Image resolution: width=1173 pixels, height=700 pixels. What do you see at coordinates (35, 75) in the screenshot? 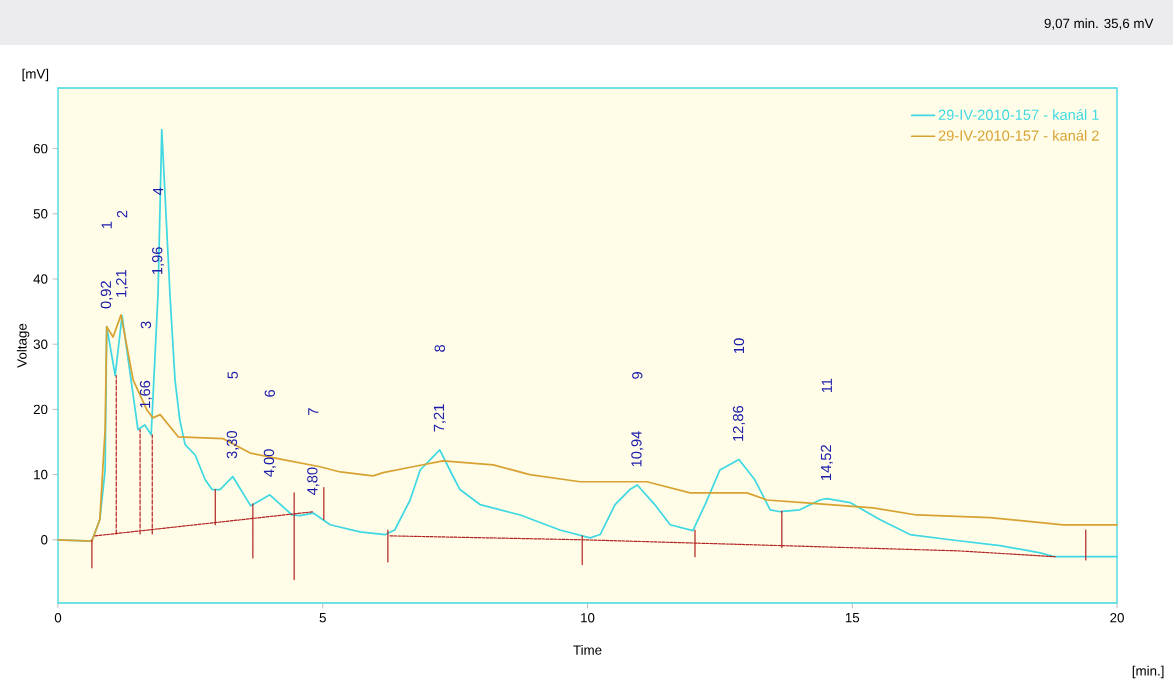
I see `text: [mV]` at bounding box center [35, 75].